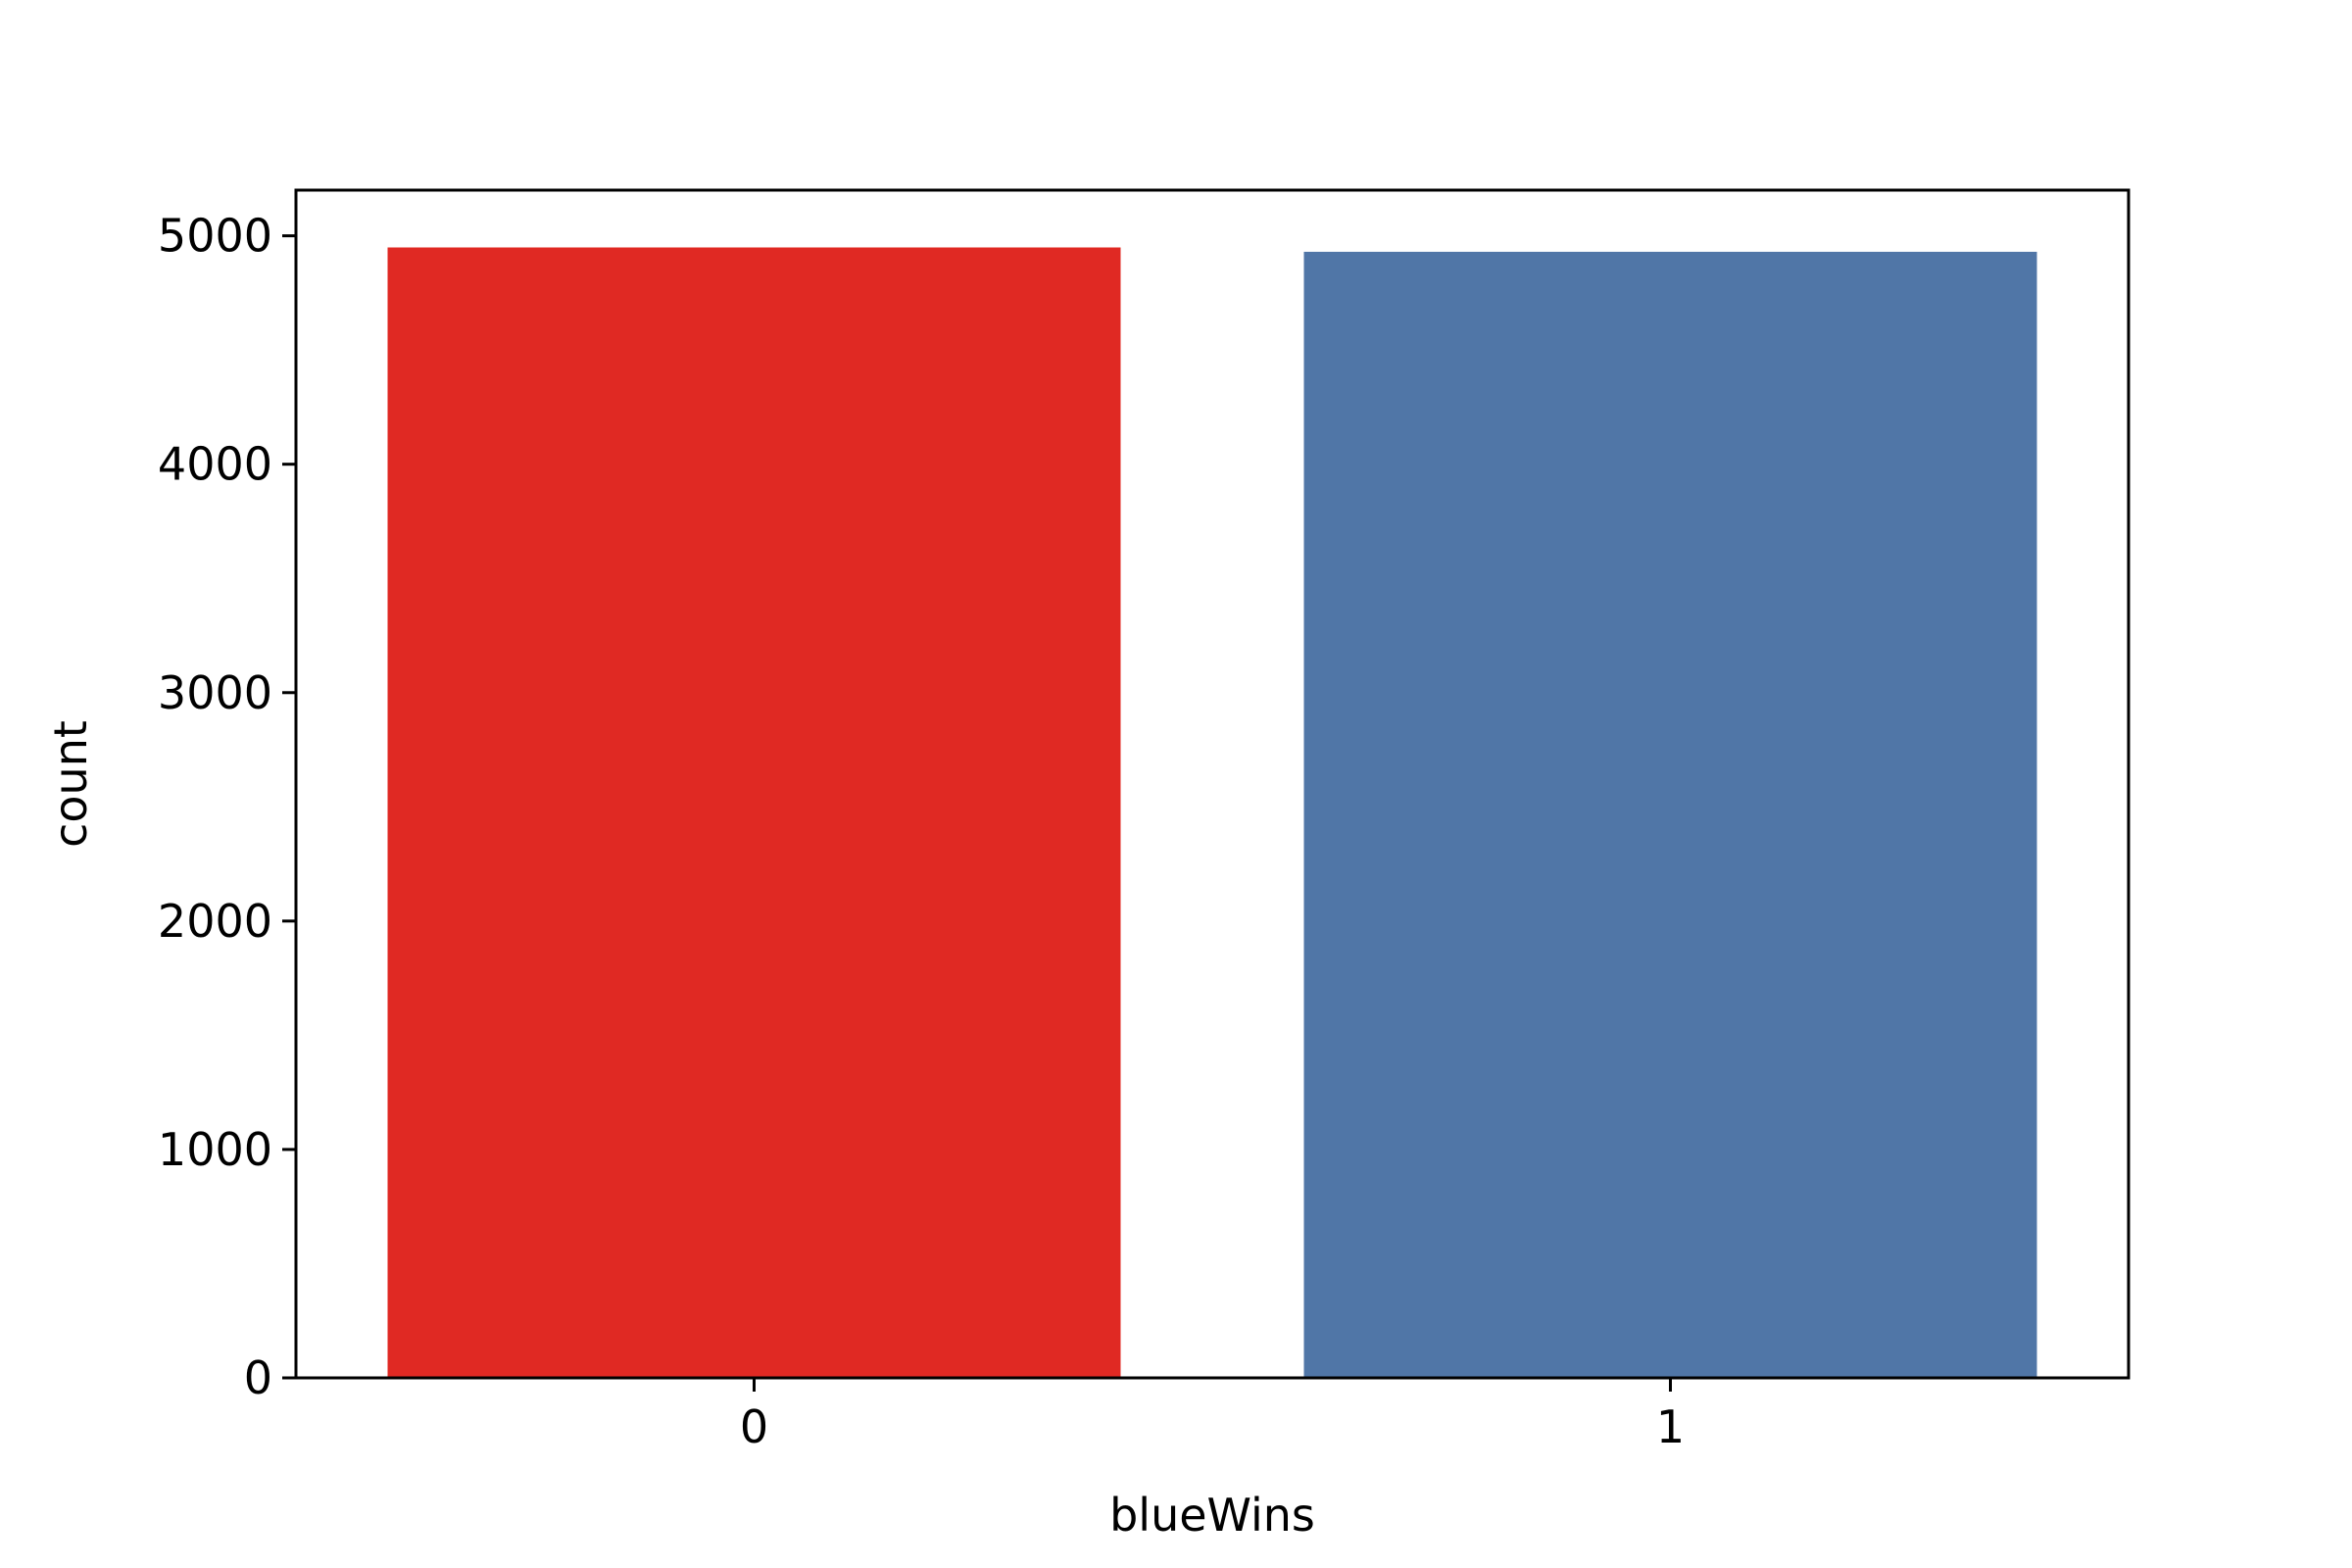  Describe the element at coordinates (215, 692) in the screenshot. I see `y-tick-label: 3000` at that location.